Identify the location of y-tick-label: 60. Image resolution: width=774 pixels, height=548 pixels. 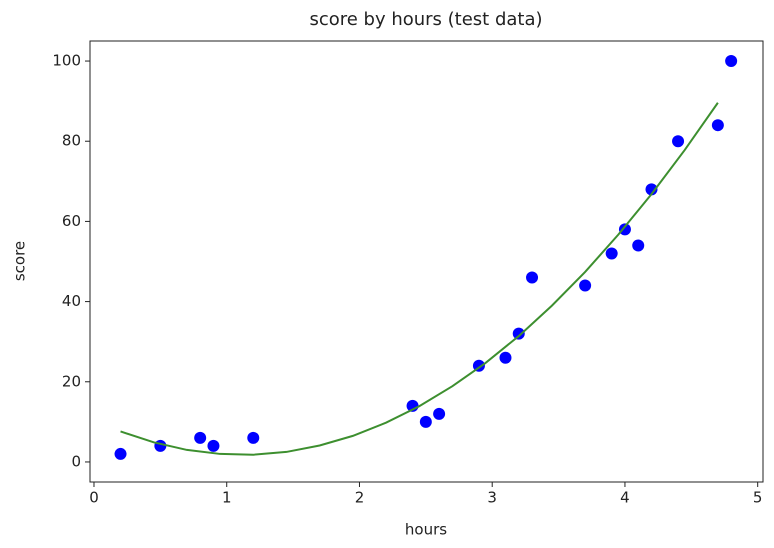
(71, 221).